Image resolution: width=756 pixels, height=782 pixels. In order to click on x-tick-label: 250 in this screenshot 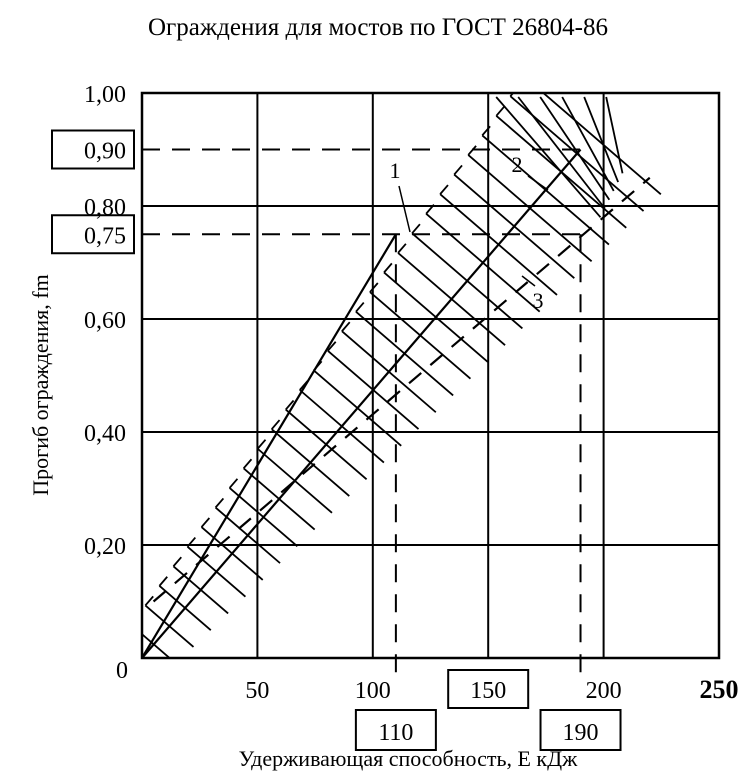, I will do `click(719, 689)`.